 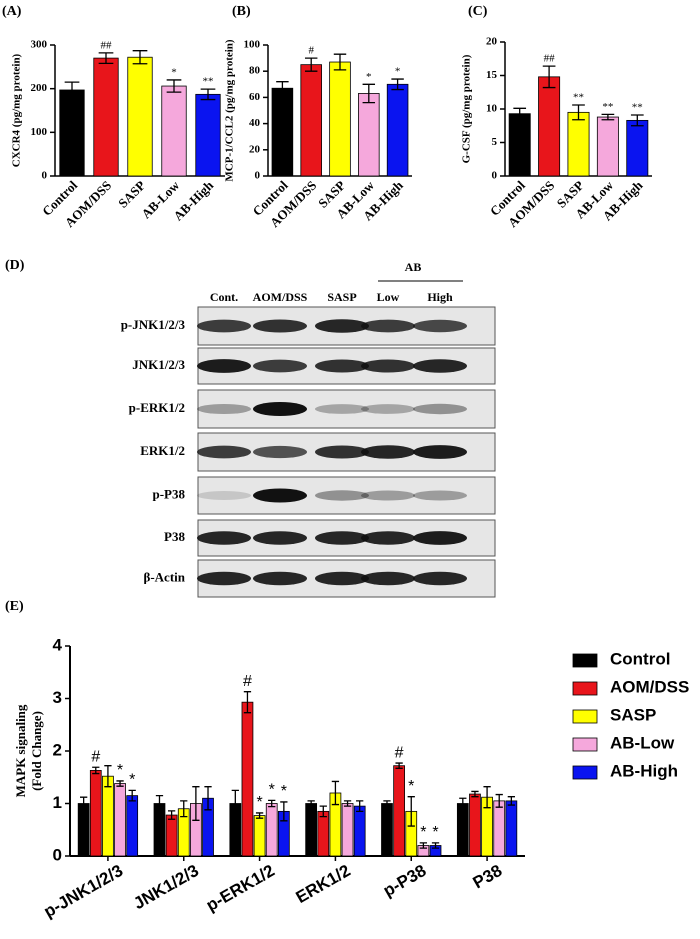 I want to click on y-tick-label: 5, so click(x=495, y=142).